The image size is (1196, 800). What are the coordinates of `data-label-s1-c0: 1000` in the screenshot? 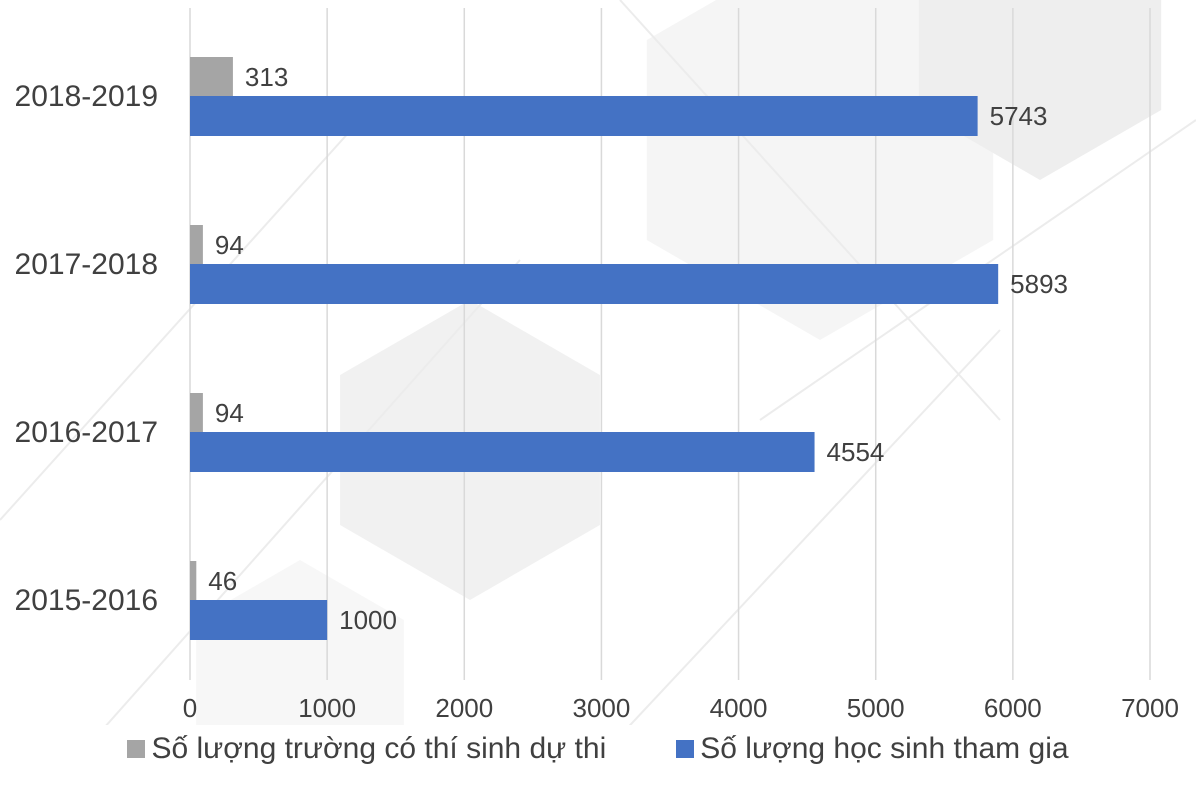 It's located at (368, 620).